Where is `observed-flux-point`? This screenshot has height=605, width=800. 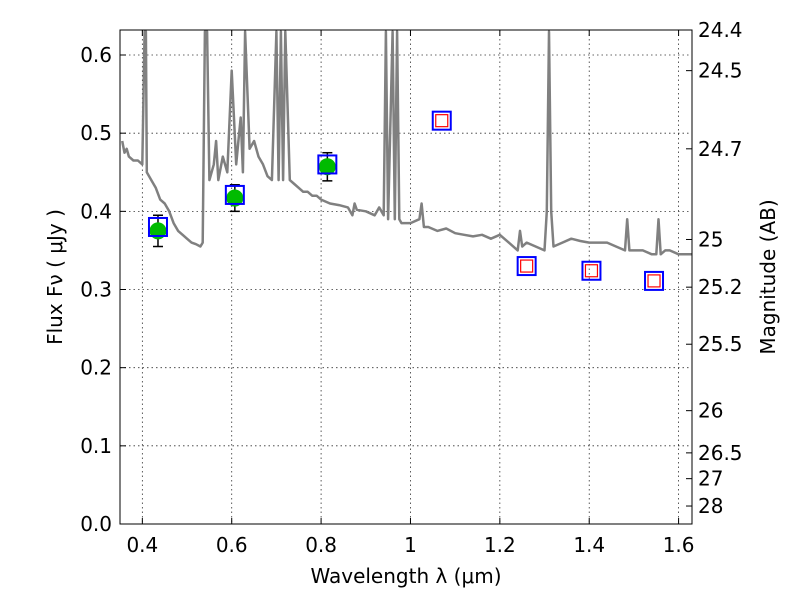 observed-flux-point is located at coordinates (327, 167).